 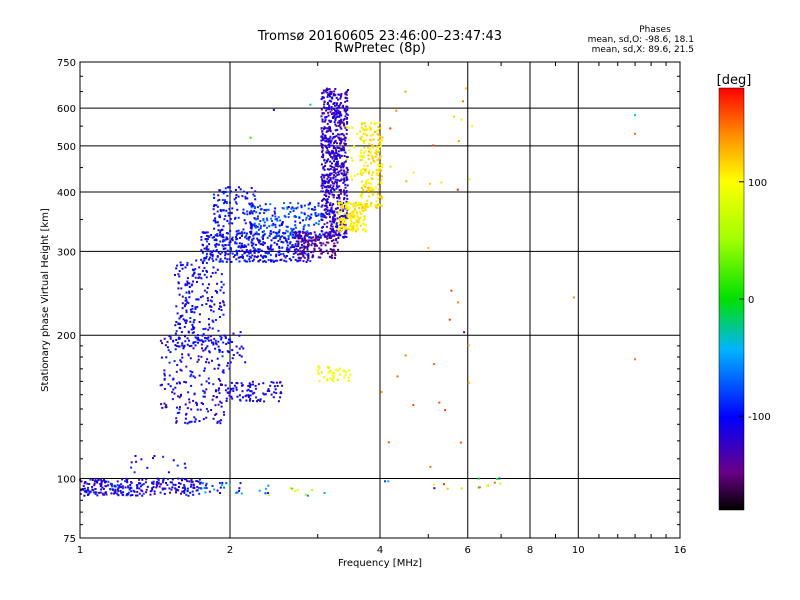 What do you see at coordinates (230, 550) in the screenshot?
I see `x-tick-label: 2` at bounding box center [230, 550].